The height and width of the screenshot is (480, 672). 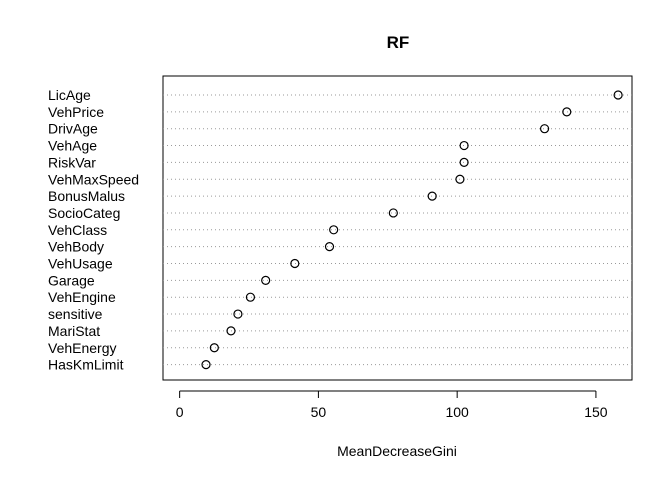 I want to click on x-tick-label-50: 50, so click(x=319, y=412).